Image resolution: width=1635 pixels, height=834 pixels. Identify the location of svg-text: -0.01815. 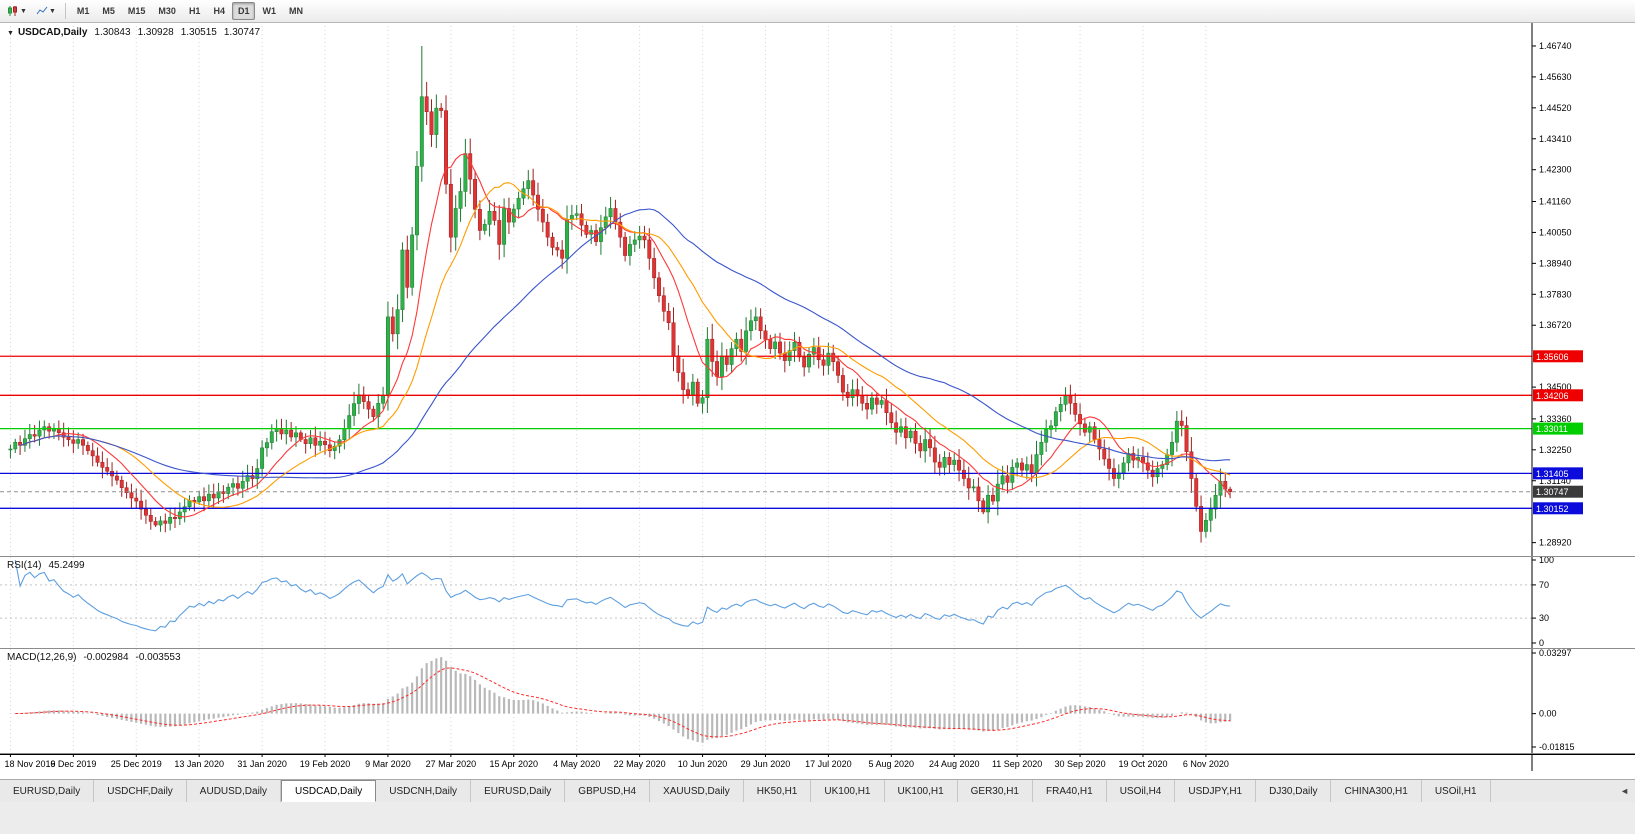
(1557, 747).